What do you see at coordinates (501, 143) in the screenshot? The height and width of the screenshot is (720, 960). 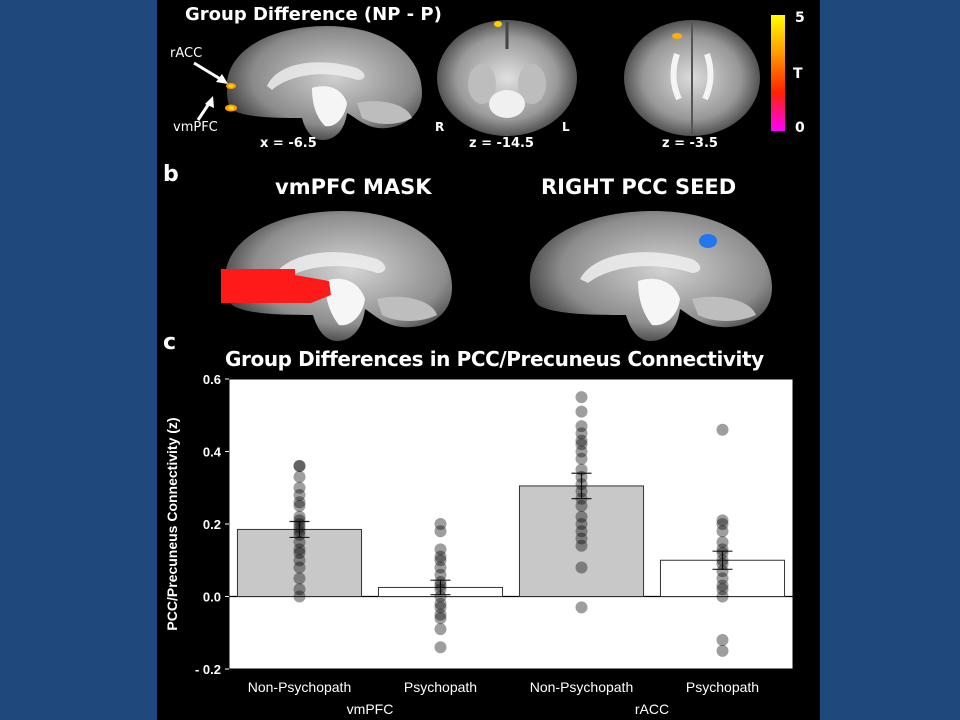 I see `coord-z1: z = -14.5` at bounding box center [501, 143].